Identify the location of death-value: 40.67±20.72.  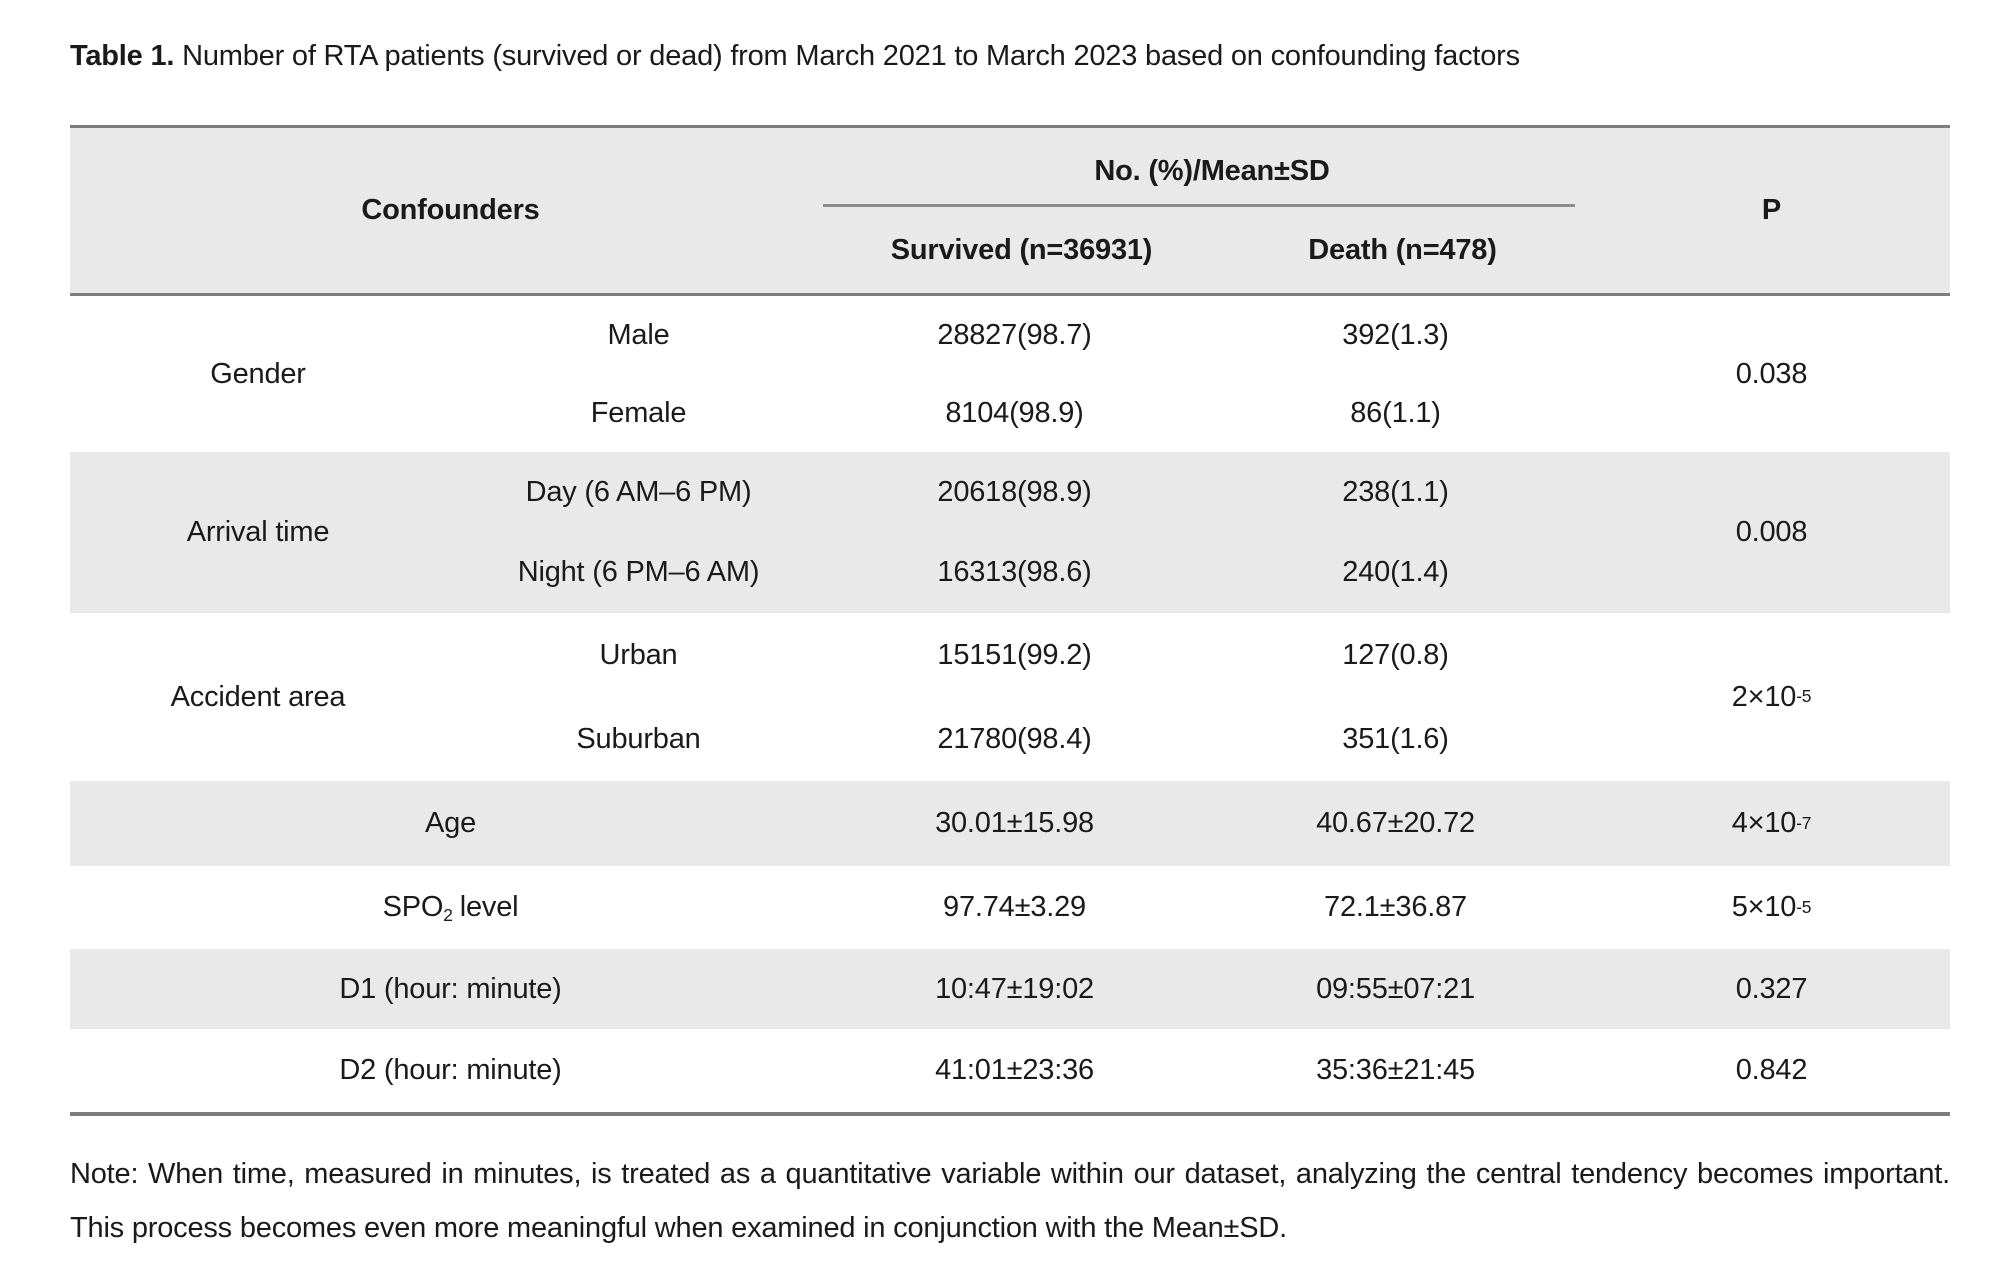
(1395, 823).